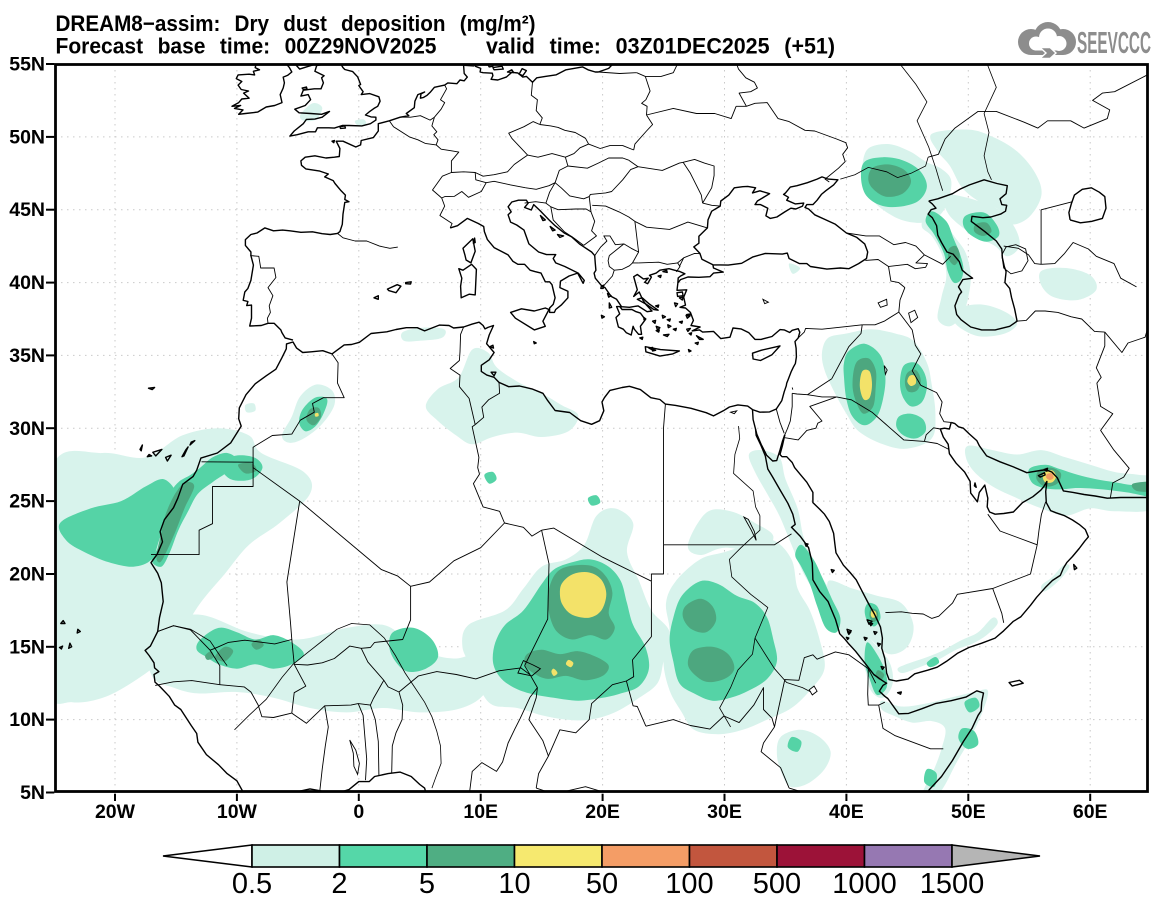 Image resolution: width=1165 pixels, height=907 pixels. I want to click on svg-text: 500, so click(777, 884).